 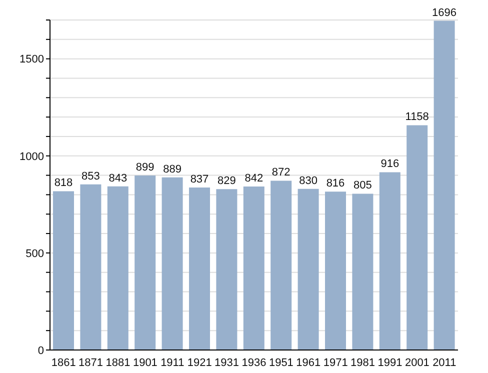 I want to click on data-label: 805, so click(x=363, y=186).